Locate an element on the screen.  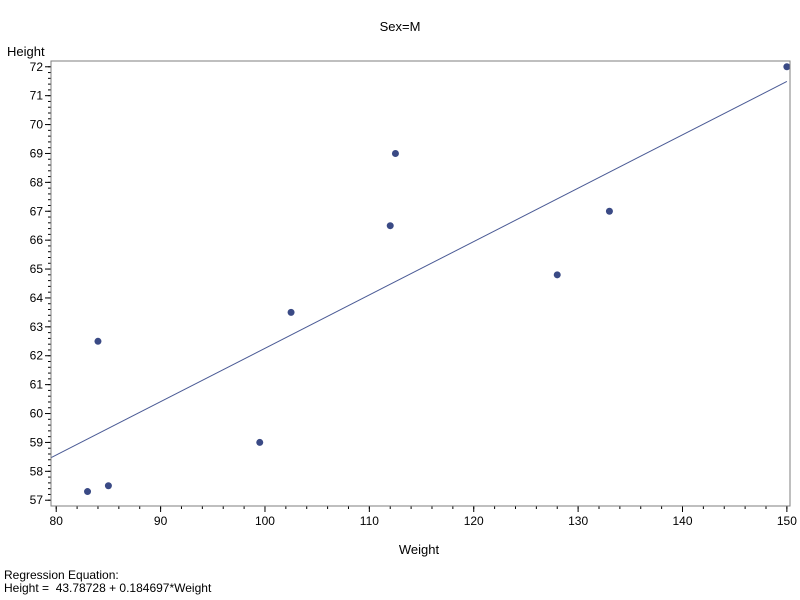
y-tick-label: 67 is located at coordinates (37, 211).